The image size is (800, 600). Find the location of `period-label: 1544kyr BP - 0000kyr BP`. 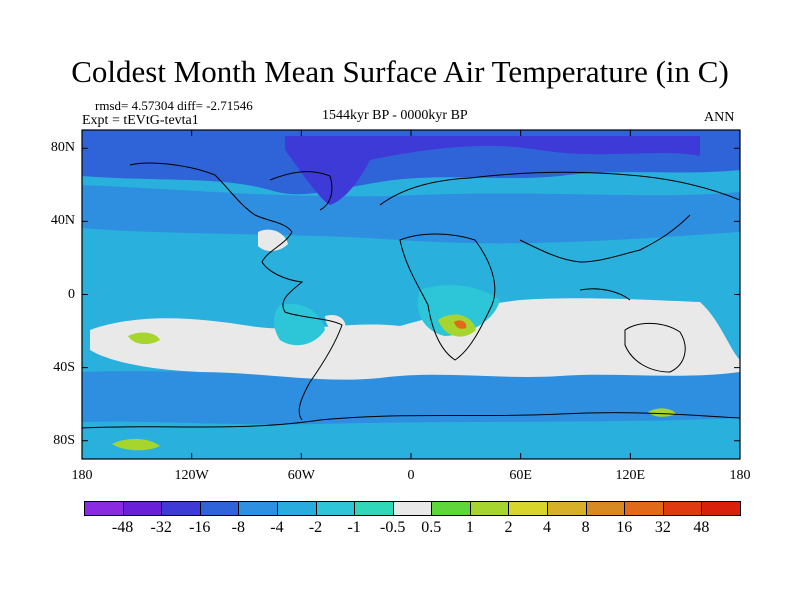

period-label: 1544kyr BP - 0000kyr BP is located at coordinates (395, 115).